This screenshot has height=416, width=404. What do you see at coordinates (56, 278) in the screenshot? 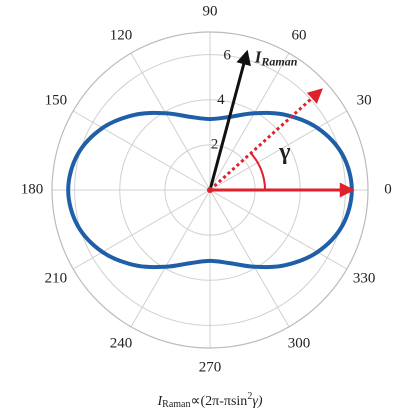
I see `angle-tick-label: 210` at bounding box center [56, 278].